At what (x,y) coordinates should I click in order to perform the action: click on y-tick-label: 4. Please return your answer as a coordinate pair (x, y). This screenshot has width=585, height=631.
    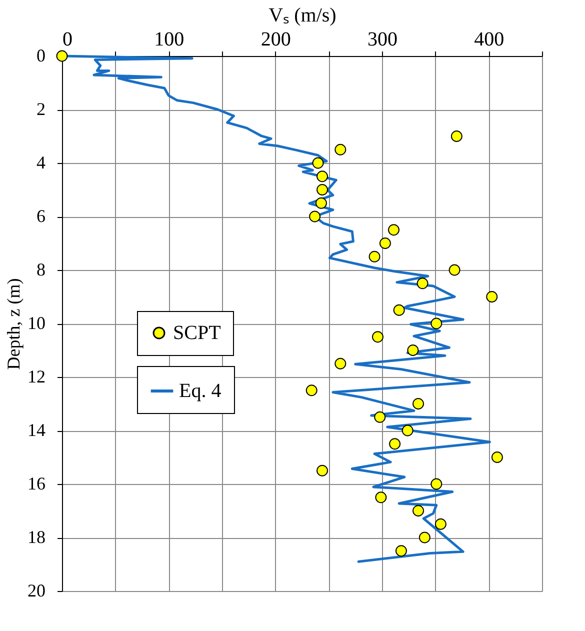
    Looking at the image, I should click on (41, 162).